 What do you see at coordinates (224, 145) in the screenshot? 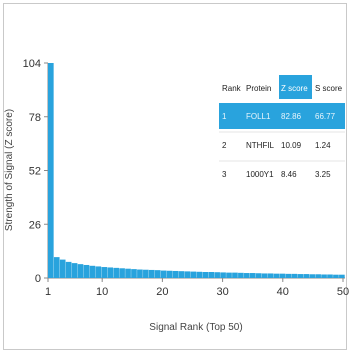
I see `table-cell: 2` at bounding box center [224, 145].